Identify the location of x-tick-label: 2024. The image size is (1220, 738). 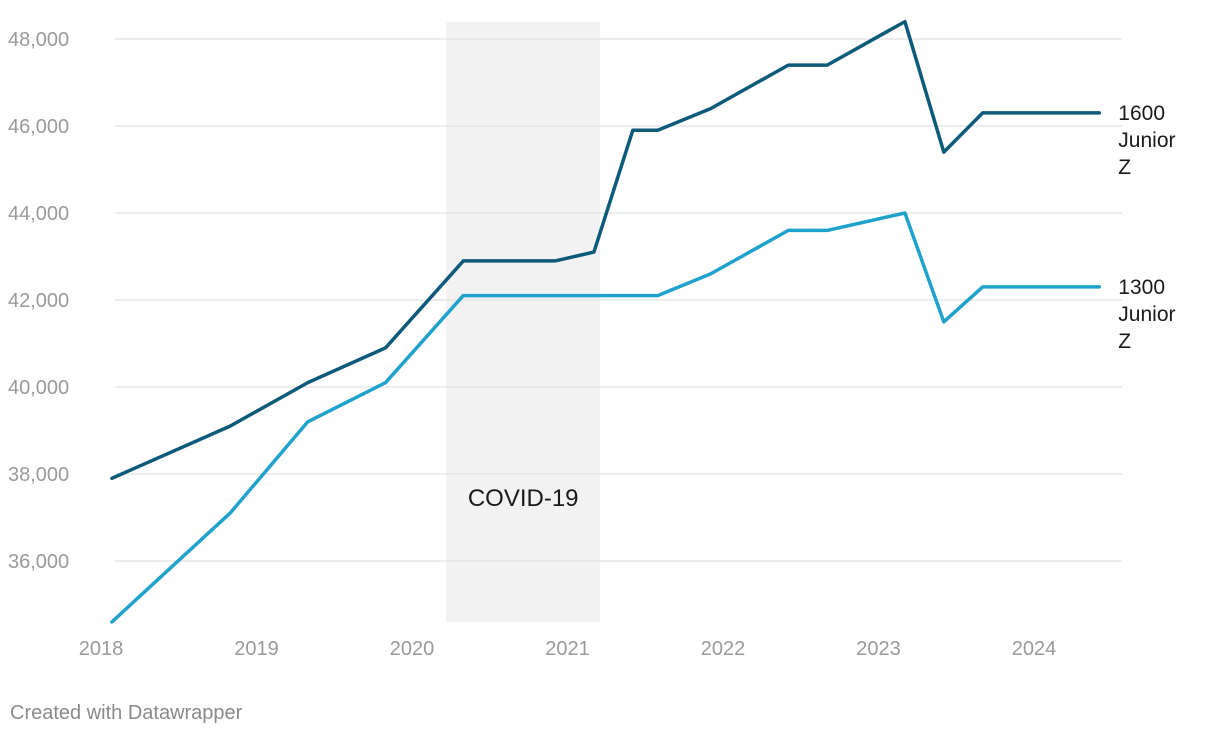
(1034, 649).